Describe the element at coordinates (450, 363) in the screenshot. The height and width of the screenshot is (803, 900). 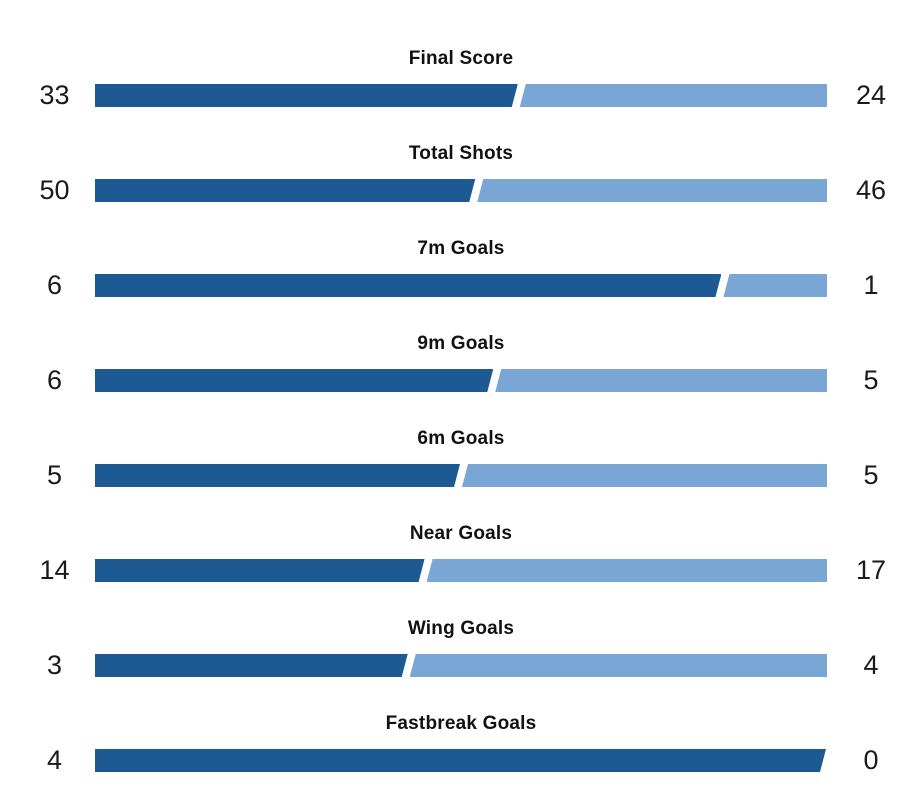
I see `stat-row: 9m Goals 6 5` at that location.